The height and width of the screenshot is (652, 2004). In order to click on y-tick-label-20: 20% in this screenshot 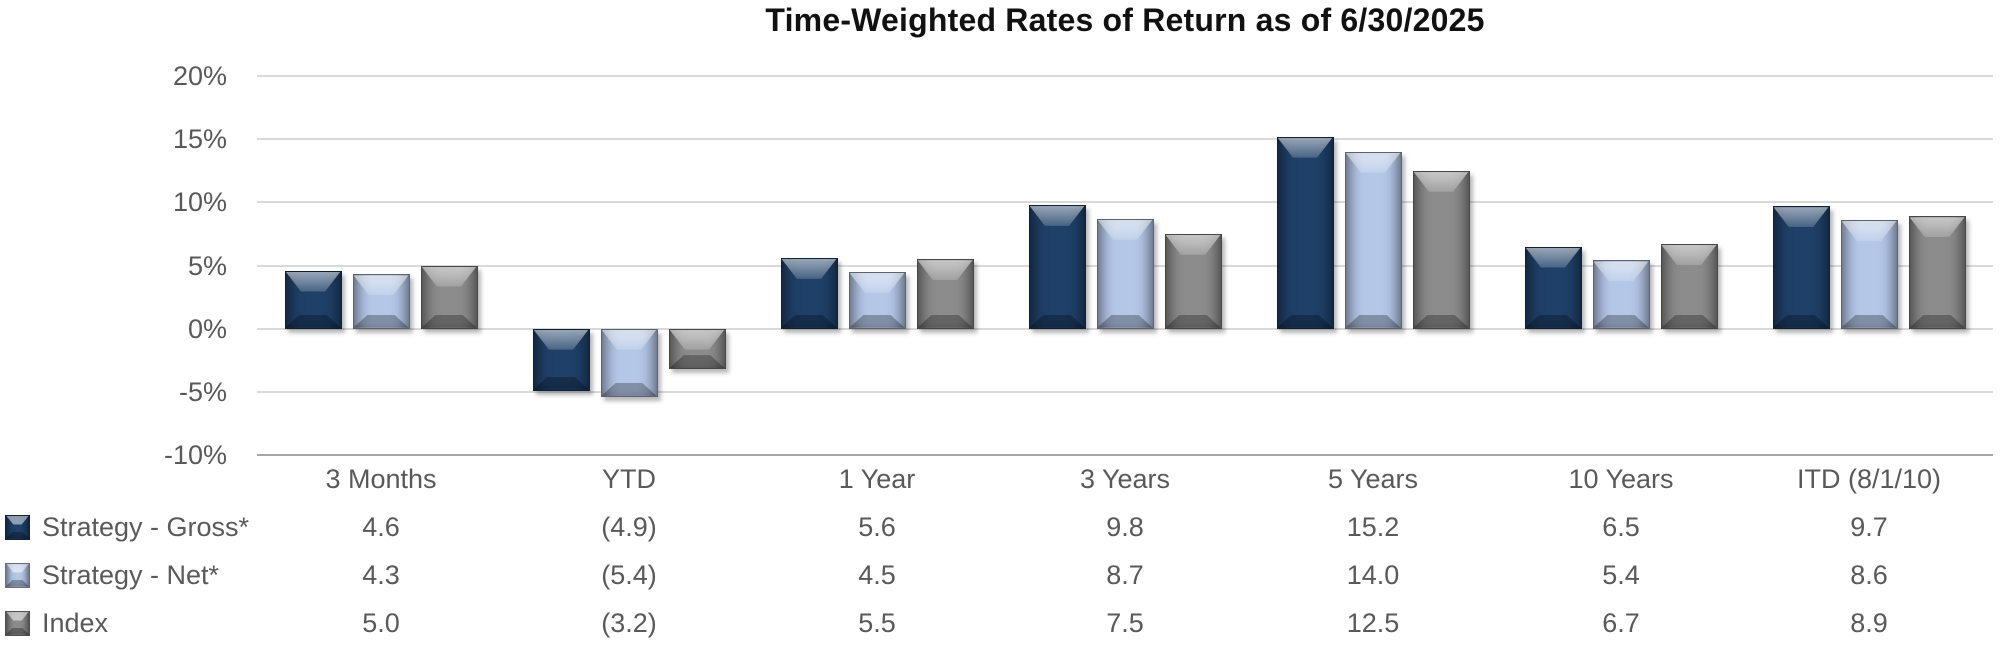, I will do `click(199, 76)`.